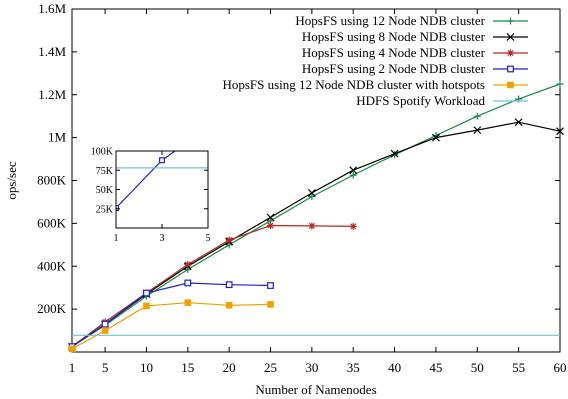  Describe the element at coordinates (394, 68) in the screenshot. I see `legend-label: HopsFS using 2 Node NDB cluster` at that location.